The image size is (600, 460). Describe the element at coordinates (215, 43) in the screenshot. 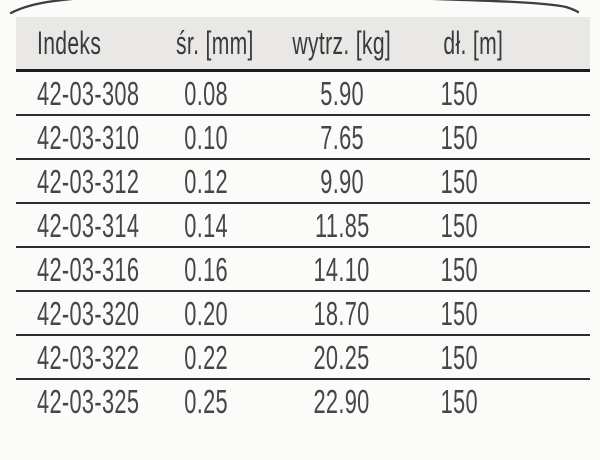

I see `column-header-diameter: śr. [mm]` at that location.